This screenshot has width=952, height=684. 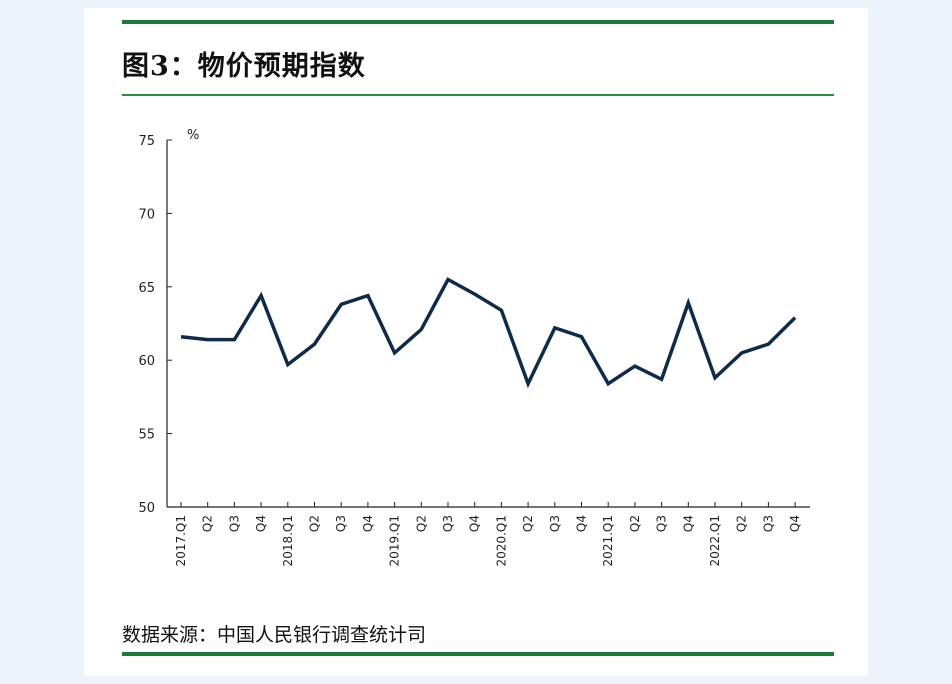 What do you see at coordinates (288, 540) in the screenshot?
I see `x-tick-label: 2018.Q1` at bounding box center [288, 540].